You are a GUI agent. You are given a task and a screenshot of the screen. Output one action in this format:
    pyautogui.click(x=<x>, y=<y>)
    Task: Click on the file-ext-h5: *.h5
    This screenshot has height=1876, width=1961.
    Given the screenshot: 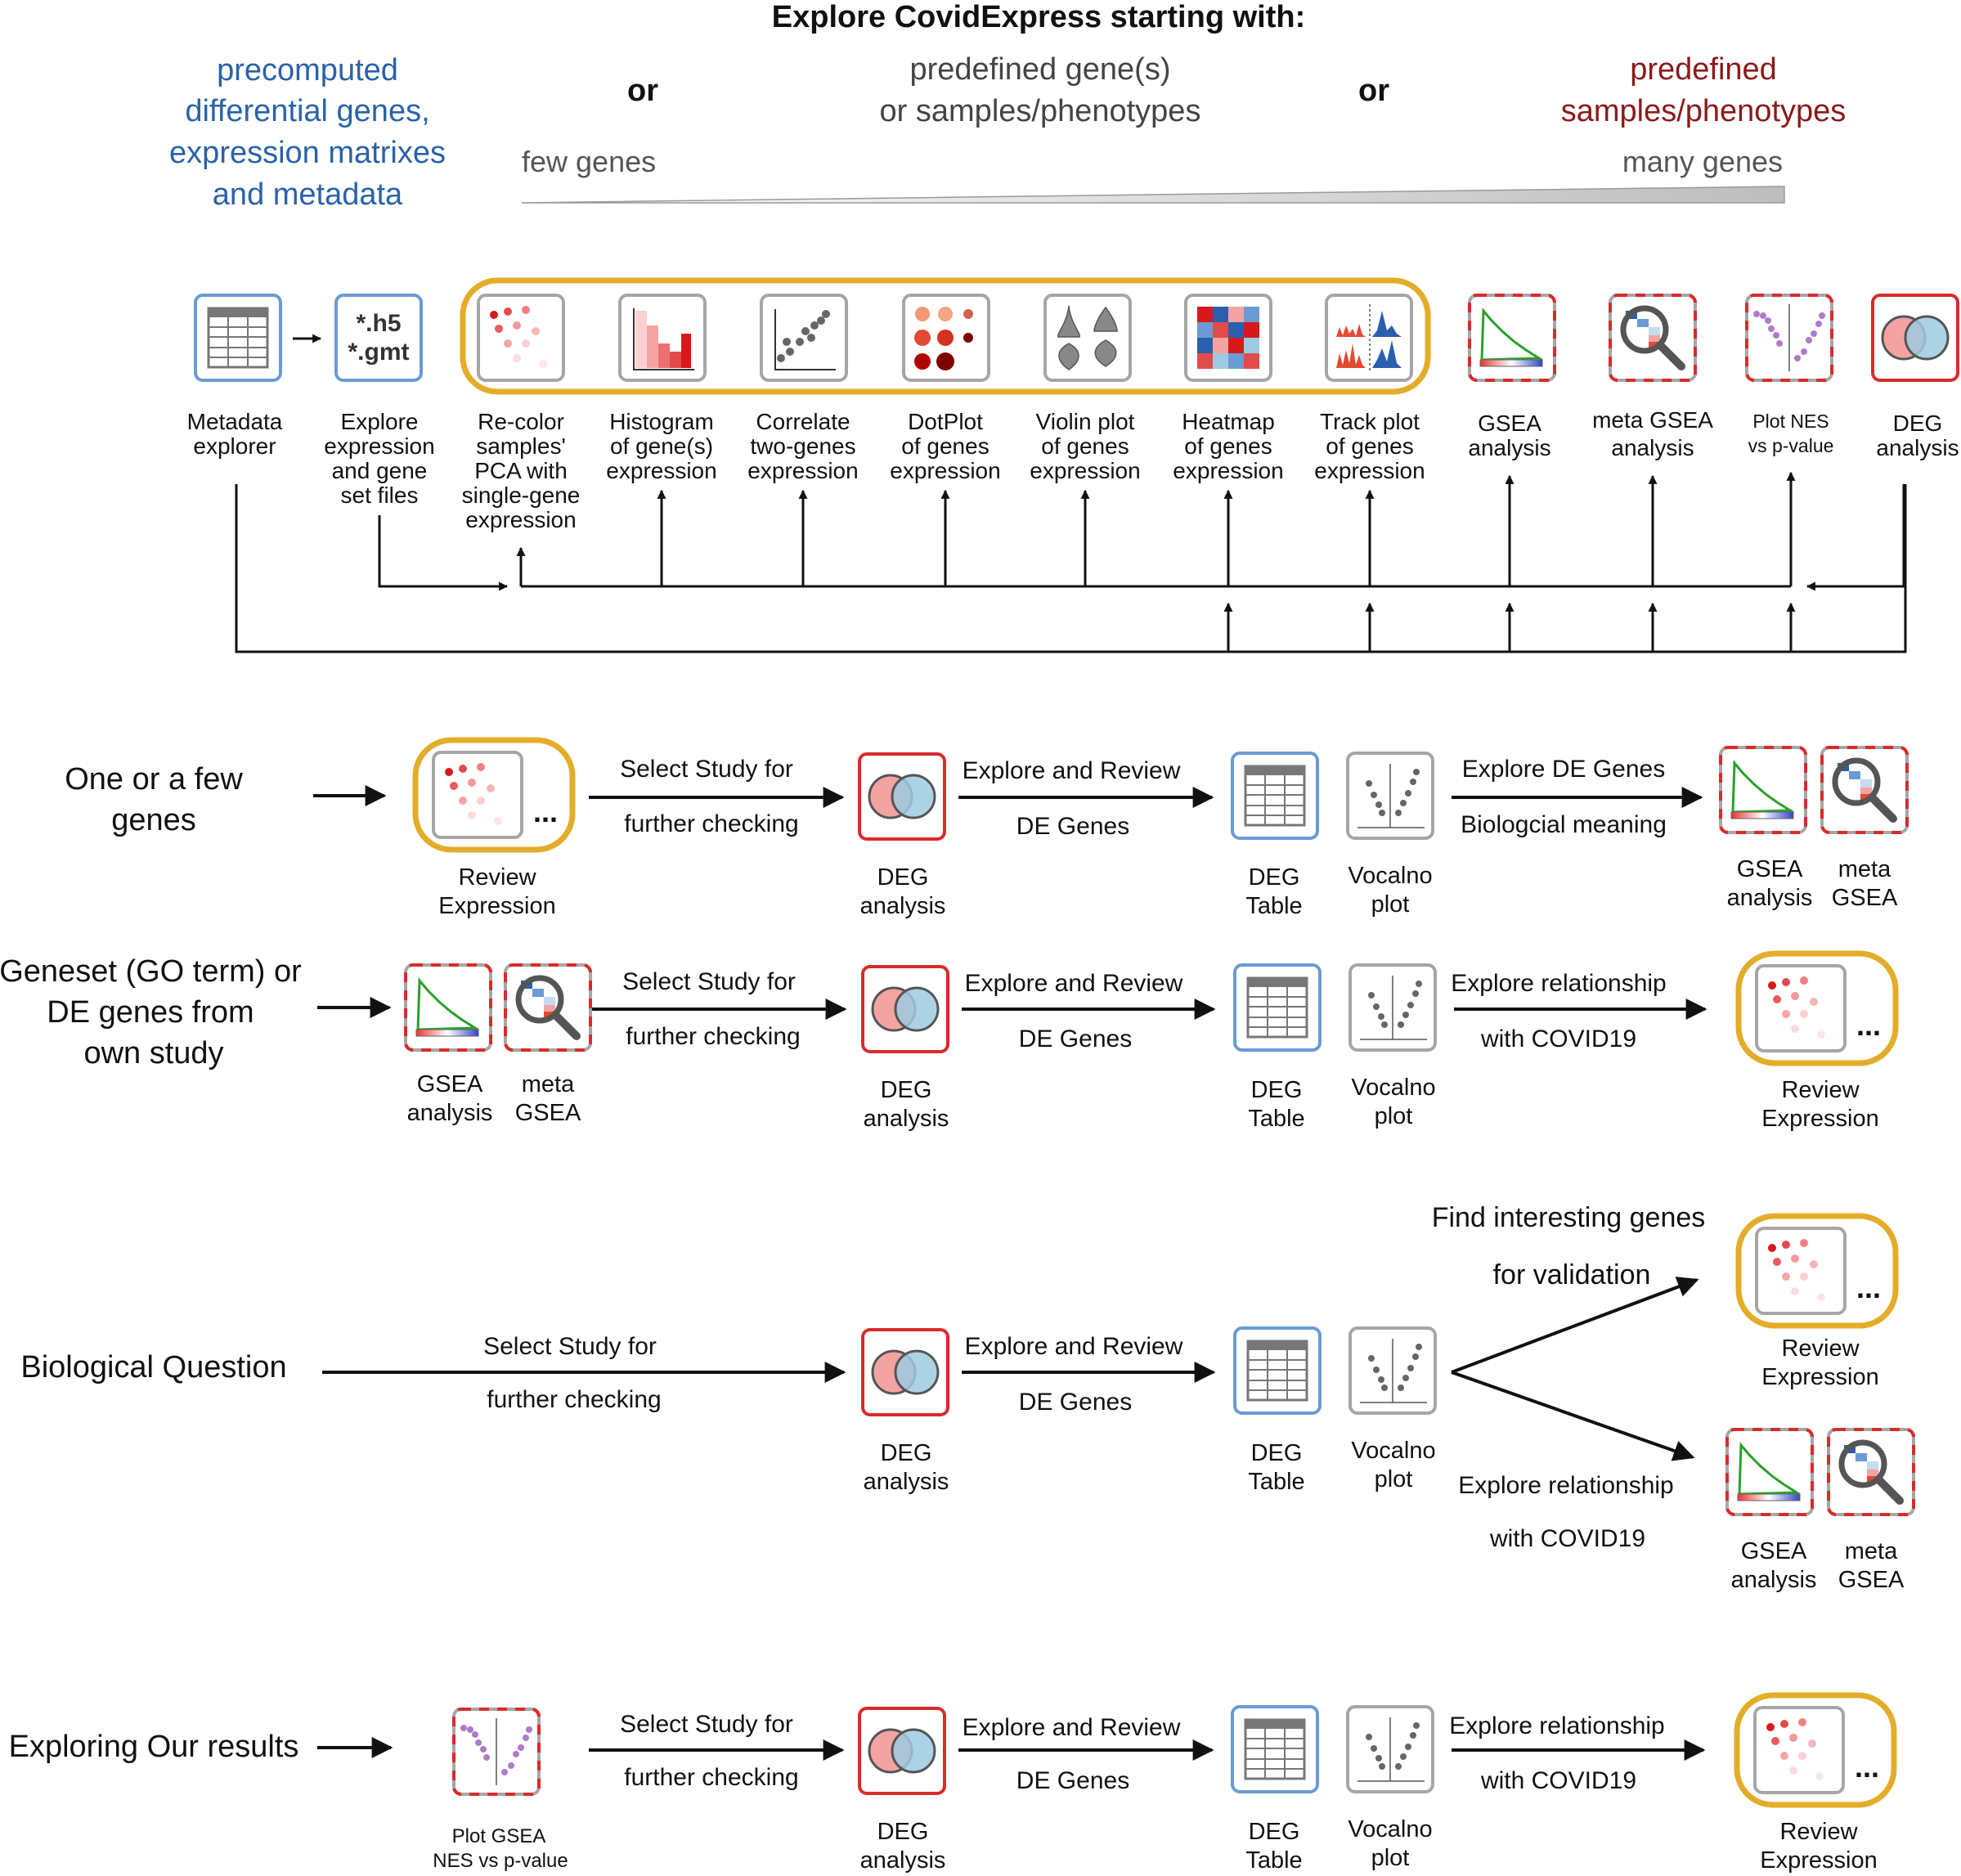 What is the action you would take?
    pyautogui.click(x=378, y=323)
    